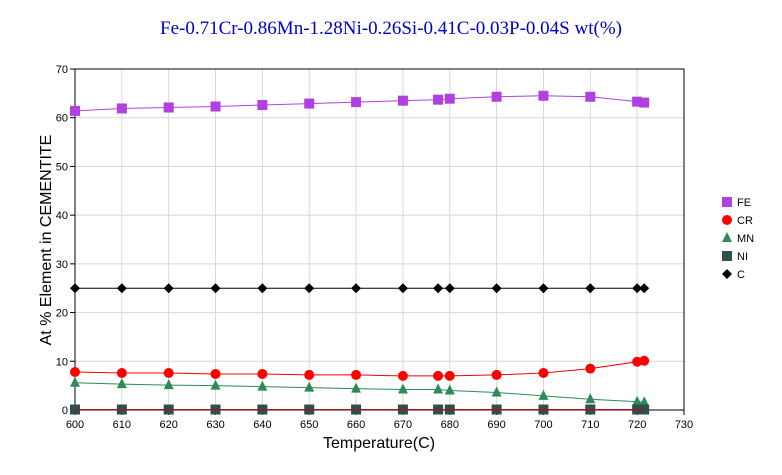 The height and width of the screenshot is (475, 782). Describe the element at coordinates (356, 425) in the screenshot. I see `x-tick-label: 660` at that location.